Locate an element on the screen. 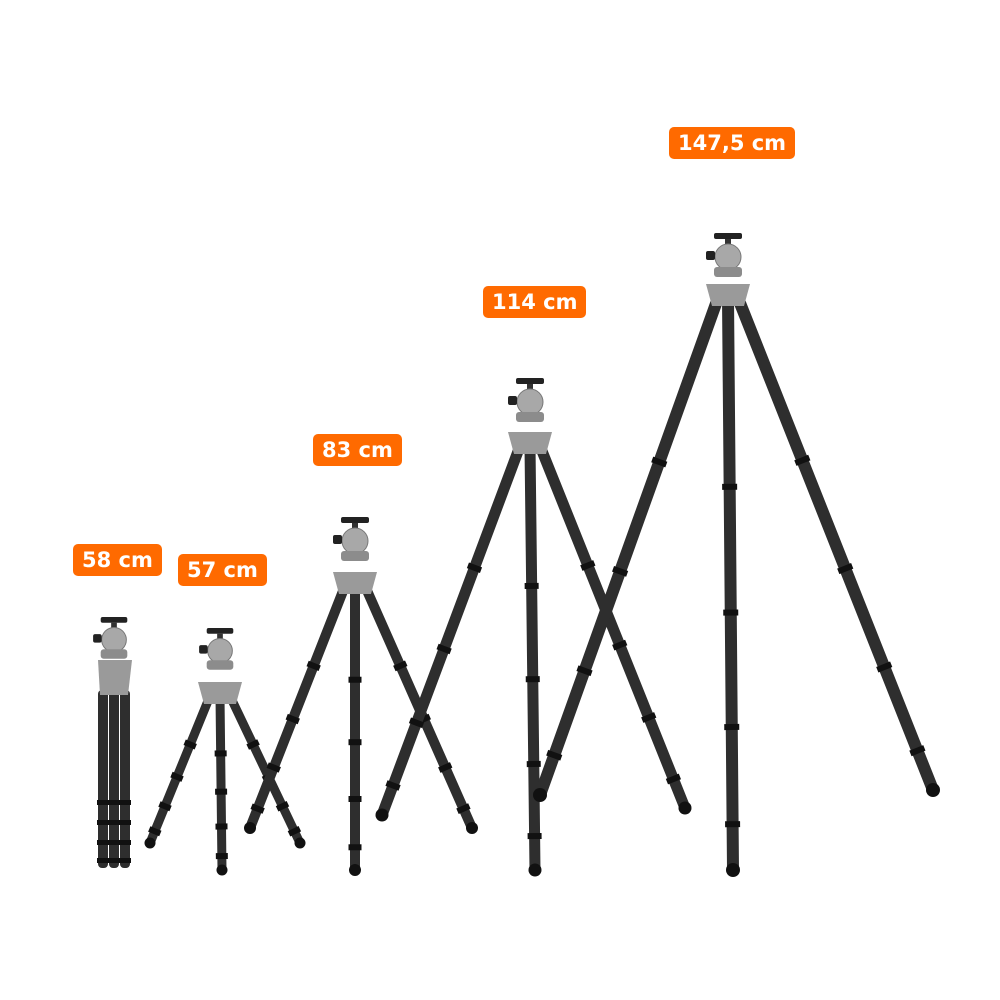  height-label-83: 83 cm is located at coordinates (357, 450).